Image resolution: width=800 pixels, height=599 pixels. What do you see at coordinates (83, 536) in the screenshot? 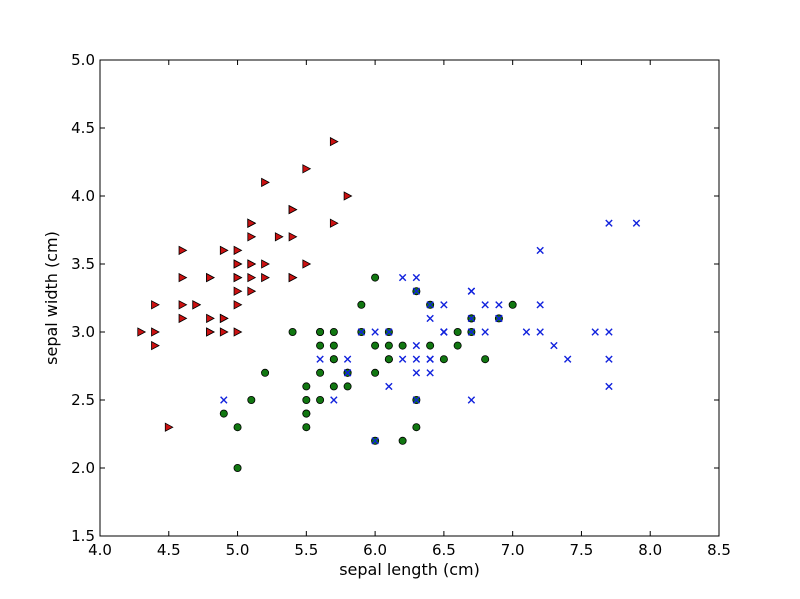
I see `y-tick-label: 1.5` at bounding box center [83, 536].